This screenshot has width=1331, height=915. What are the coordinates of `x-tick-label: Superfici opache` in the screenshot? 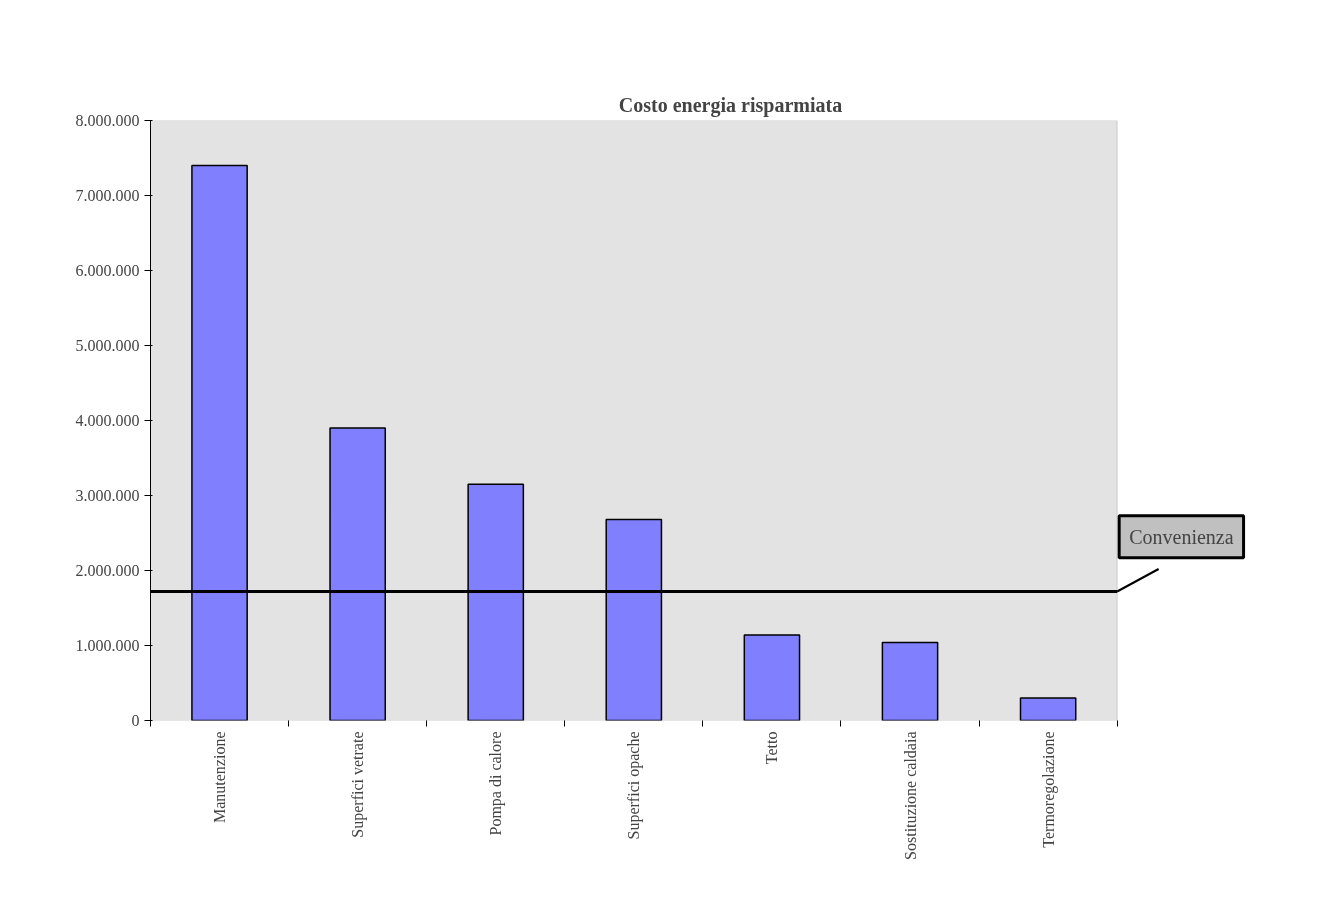 It's located at (634, 785).